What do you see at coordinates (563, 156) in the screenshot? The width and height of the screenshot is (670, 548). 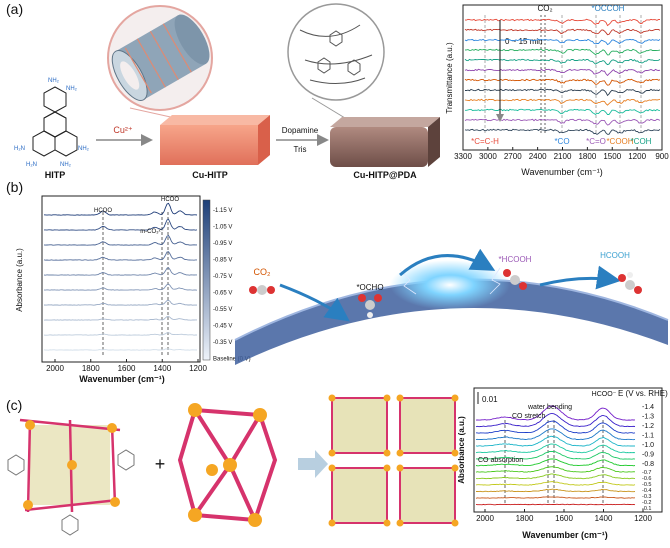 I see `x-tick-label: 2100` at bounding box center [563, 156].